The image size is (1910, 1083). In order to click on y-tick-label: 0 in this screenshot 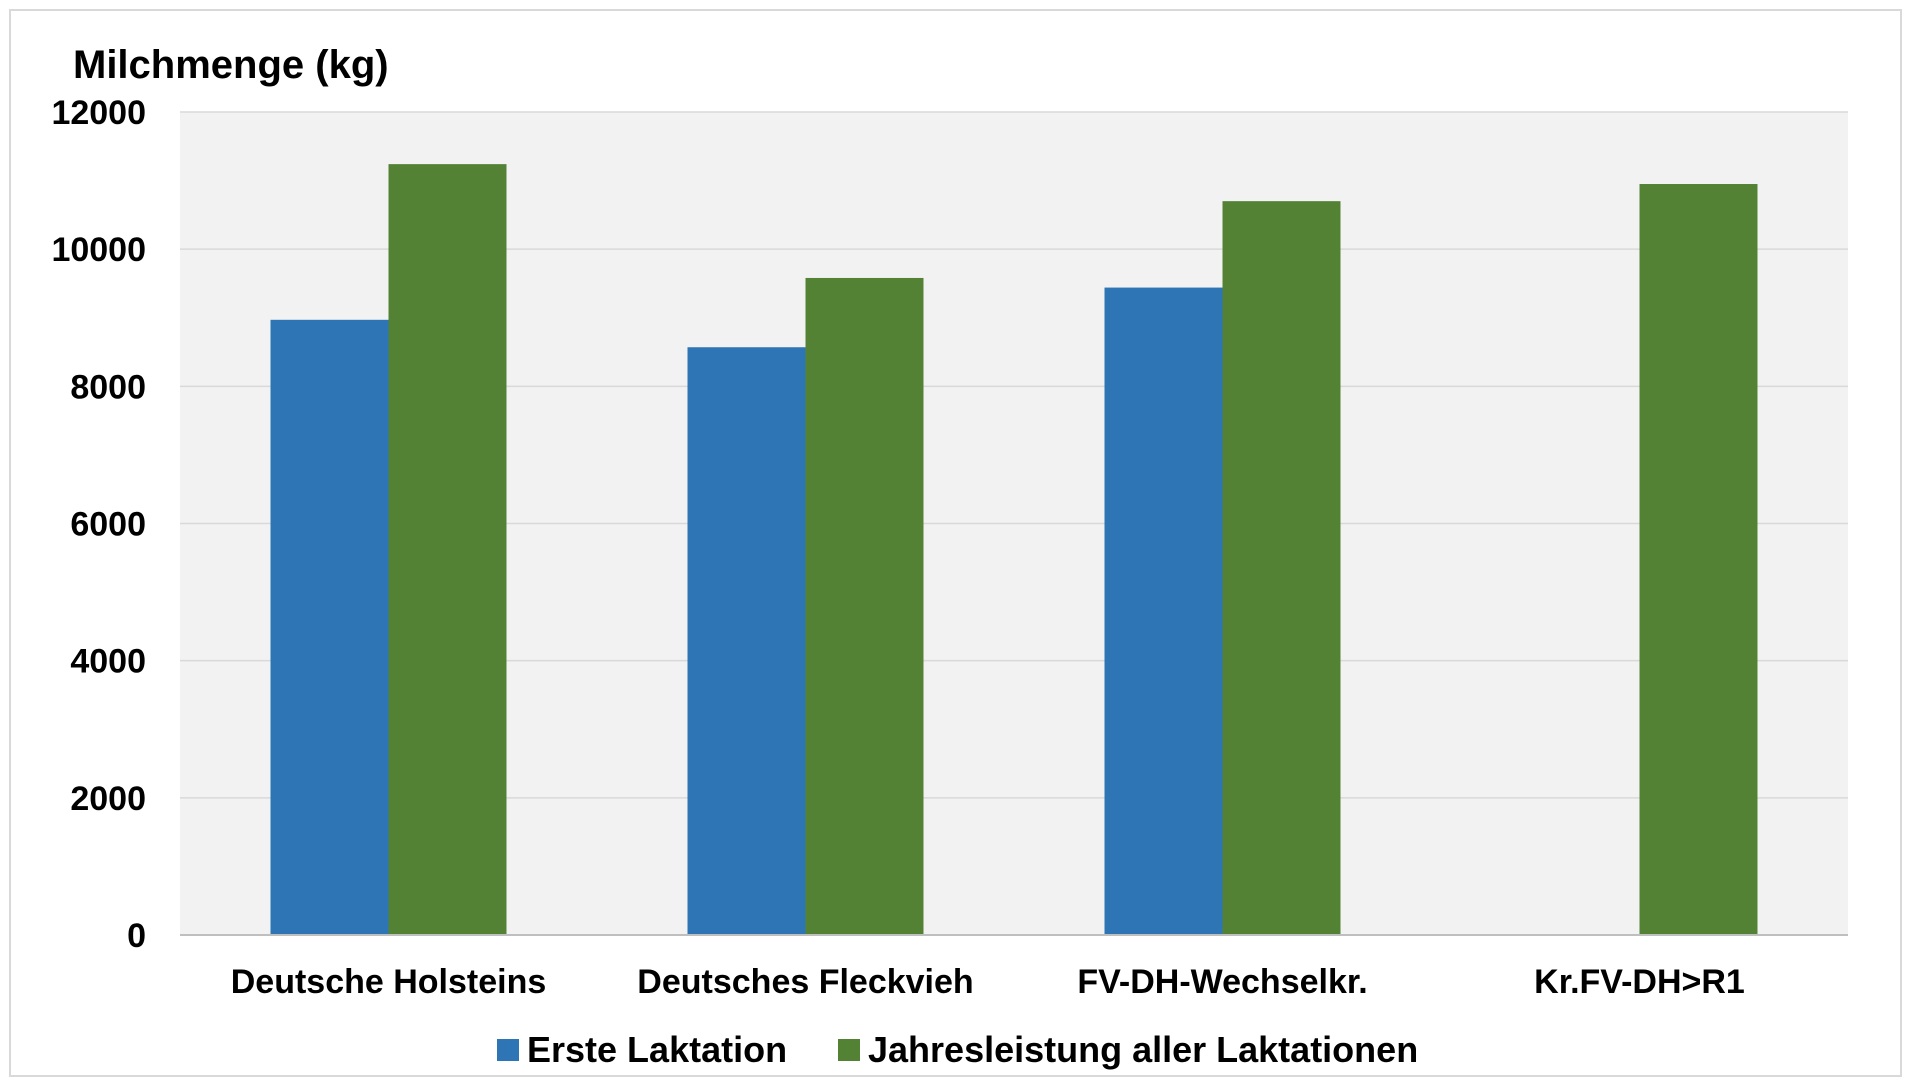, I will do `click(136, 936)`.